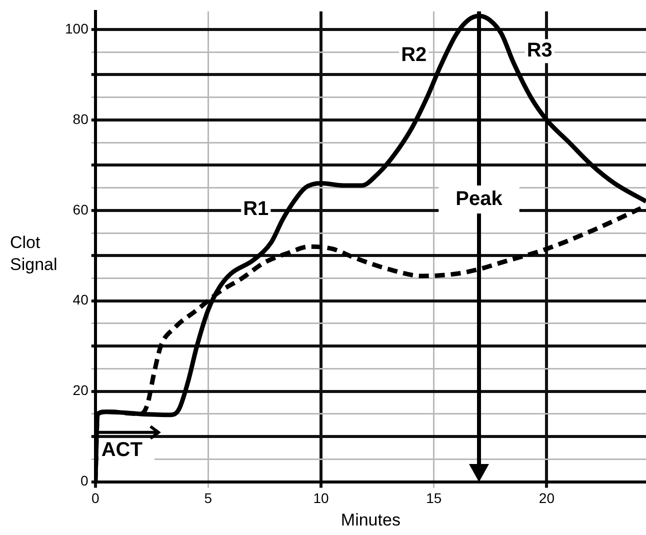 Image resolution: width=646 pixels, height=535 pixels. I want to click on annotation: ACT, so click(121, 449).